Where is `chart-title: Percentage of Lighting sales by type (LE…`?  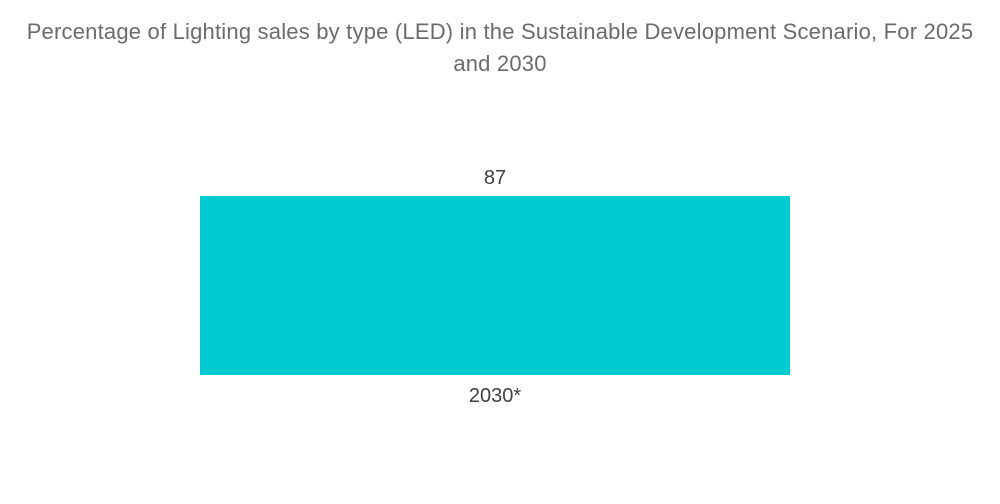
chart-title: Percentage of Lighting sales by type (LE… is located at coordinates (500, 47).